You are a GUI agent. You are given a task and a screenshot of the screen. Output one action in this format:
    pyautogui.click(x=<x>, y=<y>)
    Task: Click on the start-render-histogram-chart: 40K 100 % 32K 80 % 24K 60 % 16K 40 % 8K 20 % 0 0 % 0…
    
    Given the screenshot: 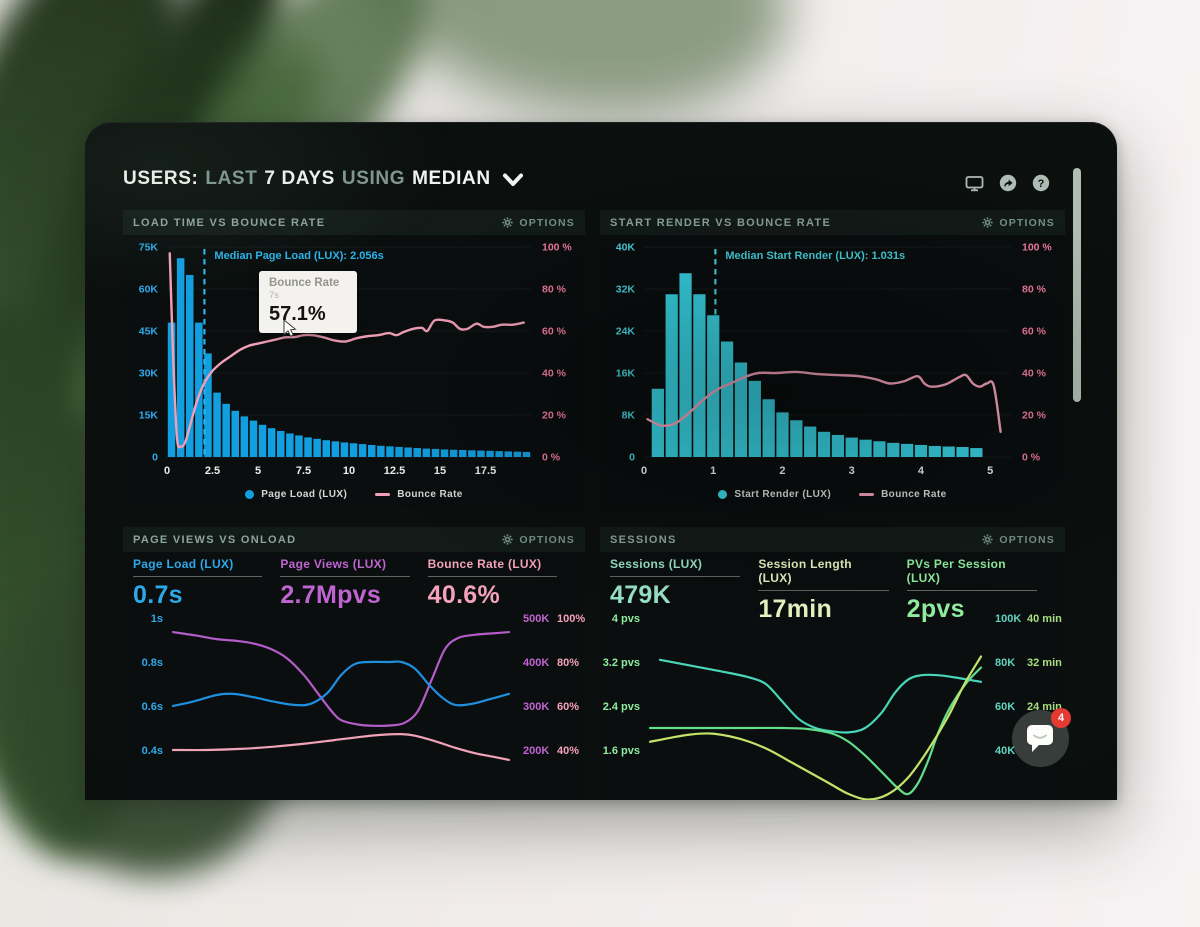 What is the action you would take?
    pyautogui.click(x=832, y=358)
    